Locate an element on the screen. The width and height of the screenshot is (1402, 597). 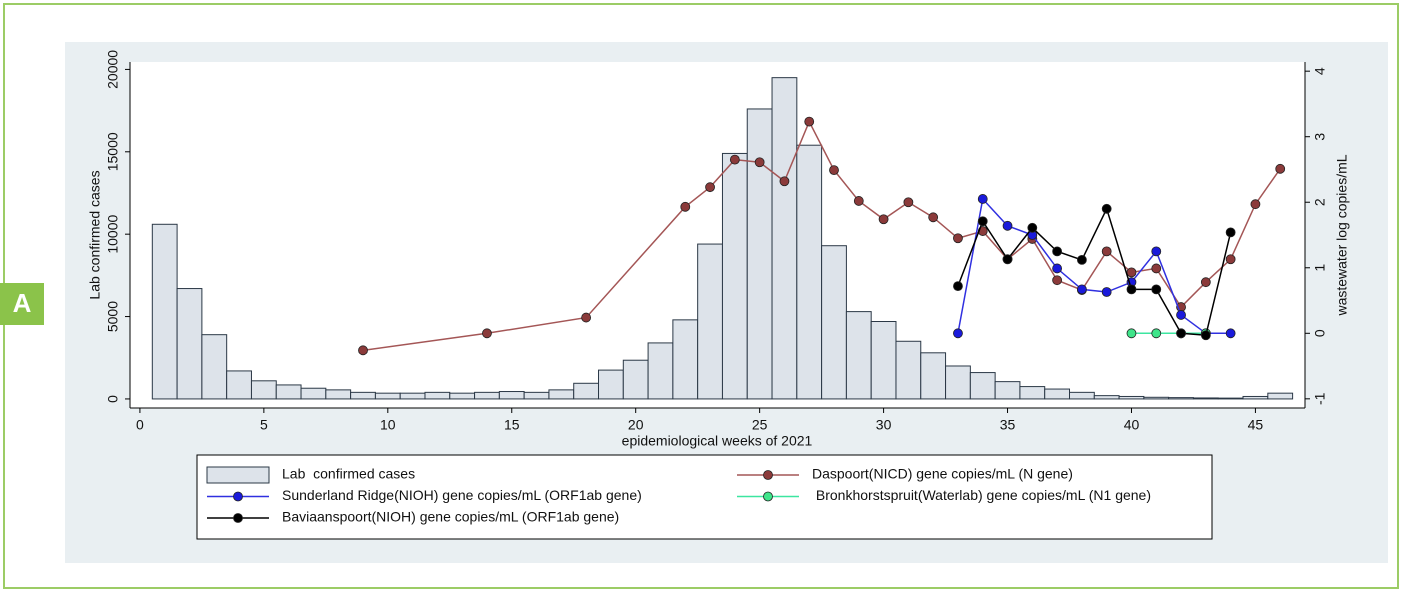
y-tick-label: 20000 is located at coordinates (113, 69).